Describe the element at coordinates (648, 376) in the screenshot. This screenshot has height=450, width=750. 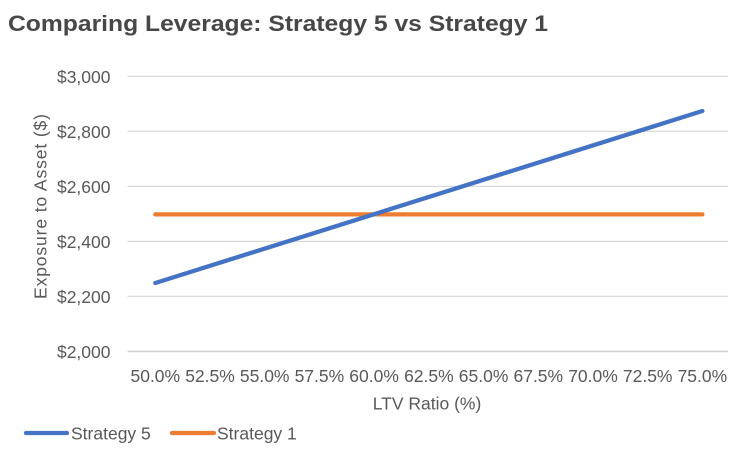
I see `svg-text: 72.5%` at that location.